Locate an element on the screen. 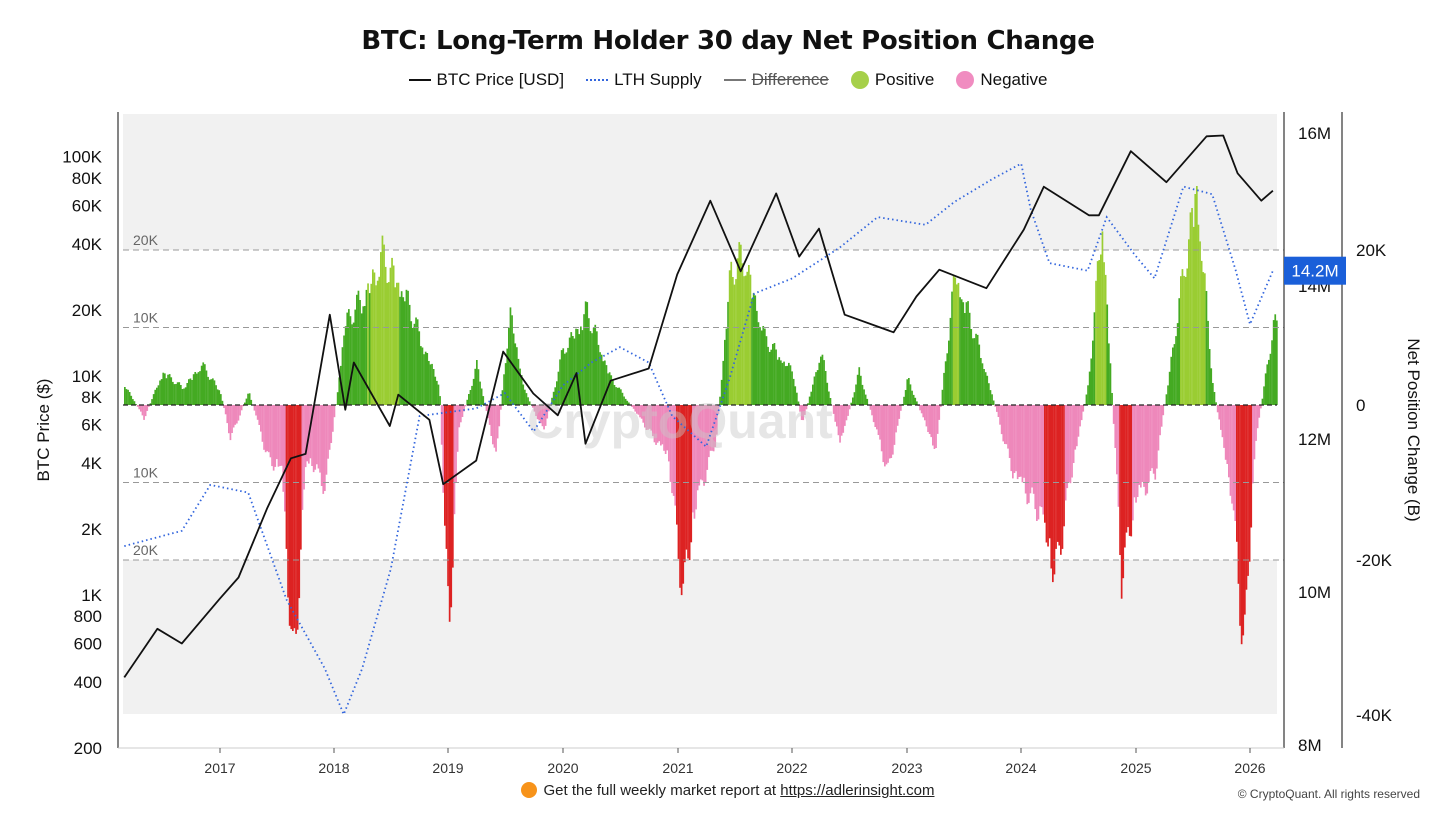  footer-link: https://adlerinsight.com is located at coordinates (857, 790).